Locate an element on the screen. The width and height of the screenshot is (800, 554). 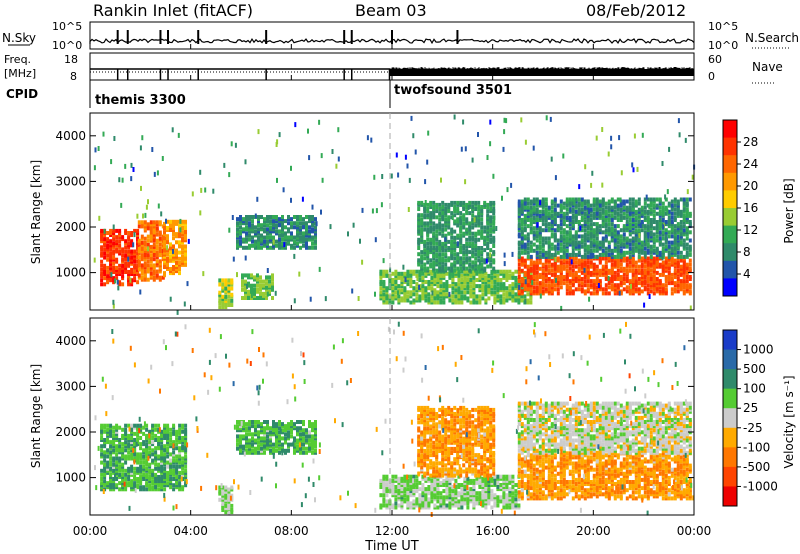
nsky-label: N.Sky is located at coordinates (19, 38).